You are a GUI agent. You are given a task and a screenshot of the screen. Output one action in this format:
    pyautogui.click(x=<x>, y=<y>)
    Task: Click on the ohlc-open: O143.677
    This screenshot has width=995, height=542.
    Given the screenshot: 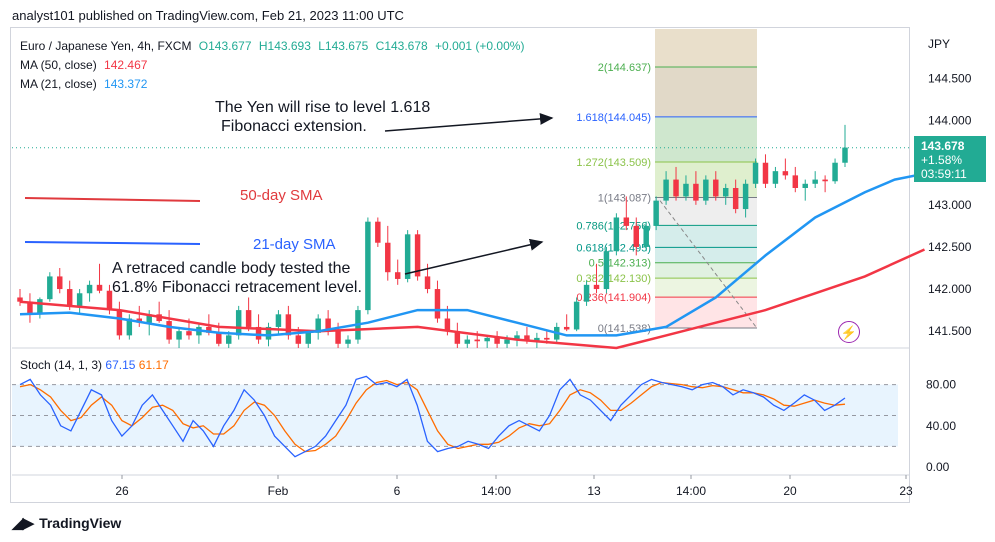 What is the action you would take?
    pyautogui.click(x=225, y=46)
    